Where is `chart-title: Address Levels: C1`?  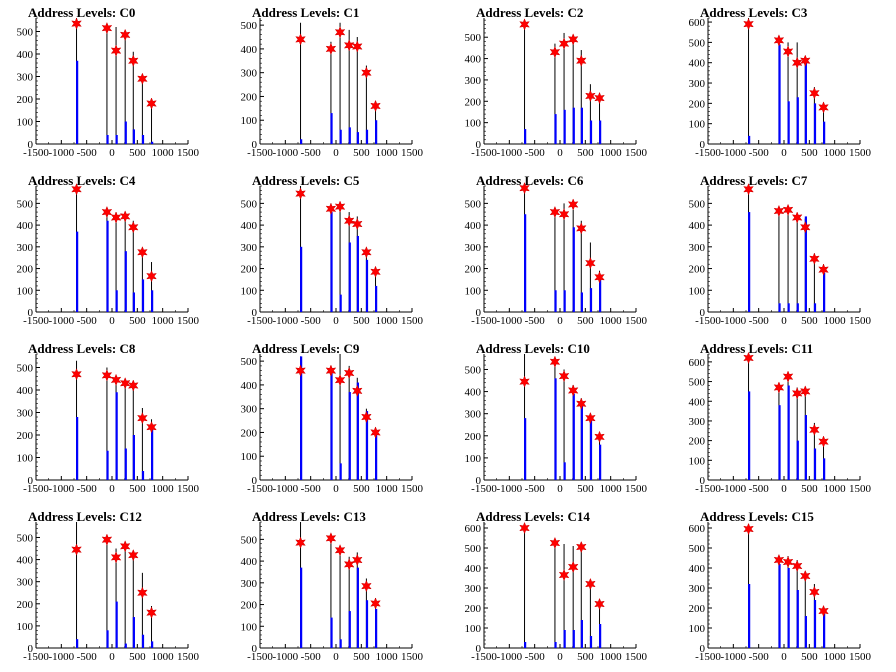 chart-title: Address Levels: C1 is located at coordinates (306, 12).